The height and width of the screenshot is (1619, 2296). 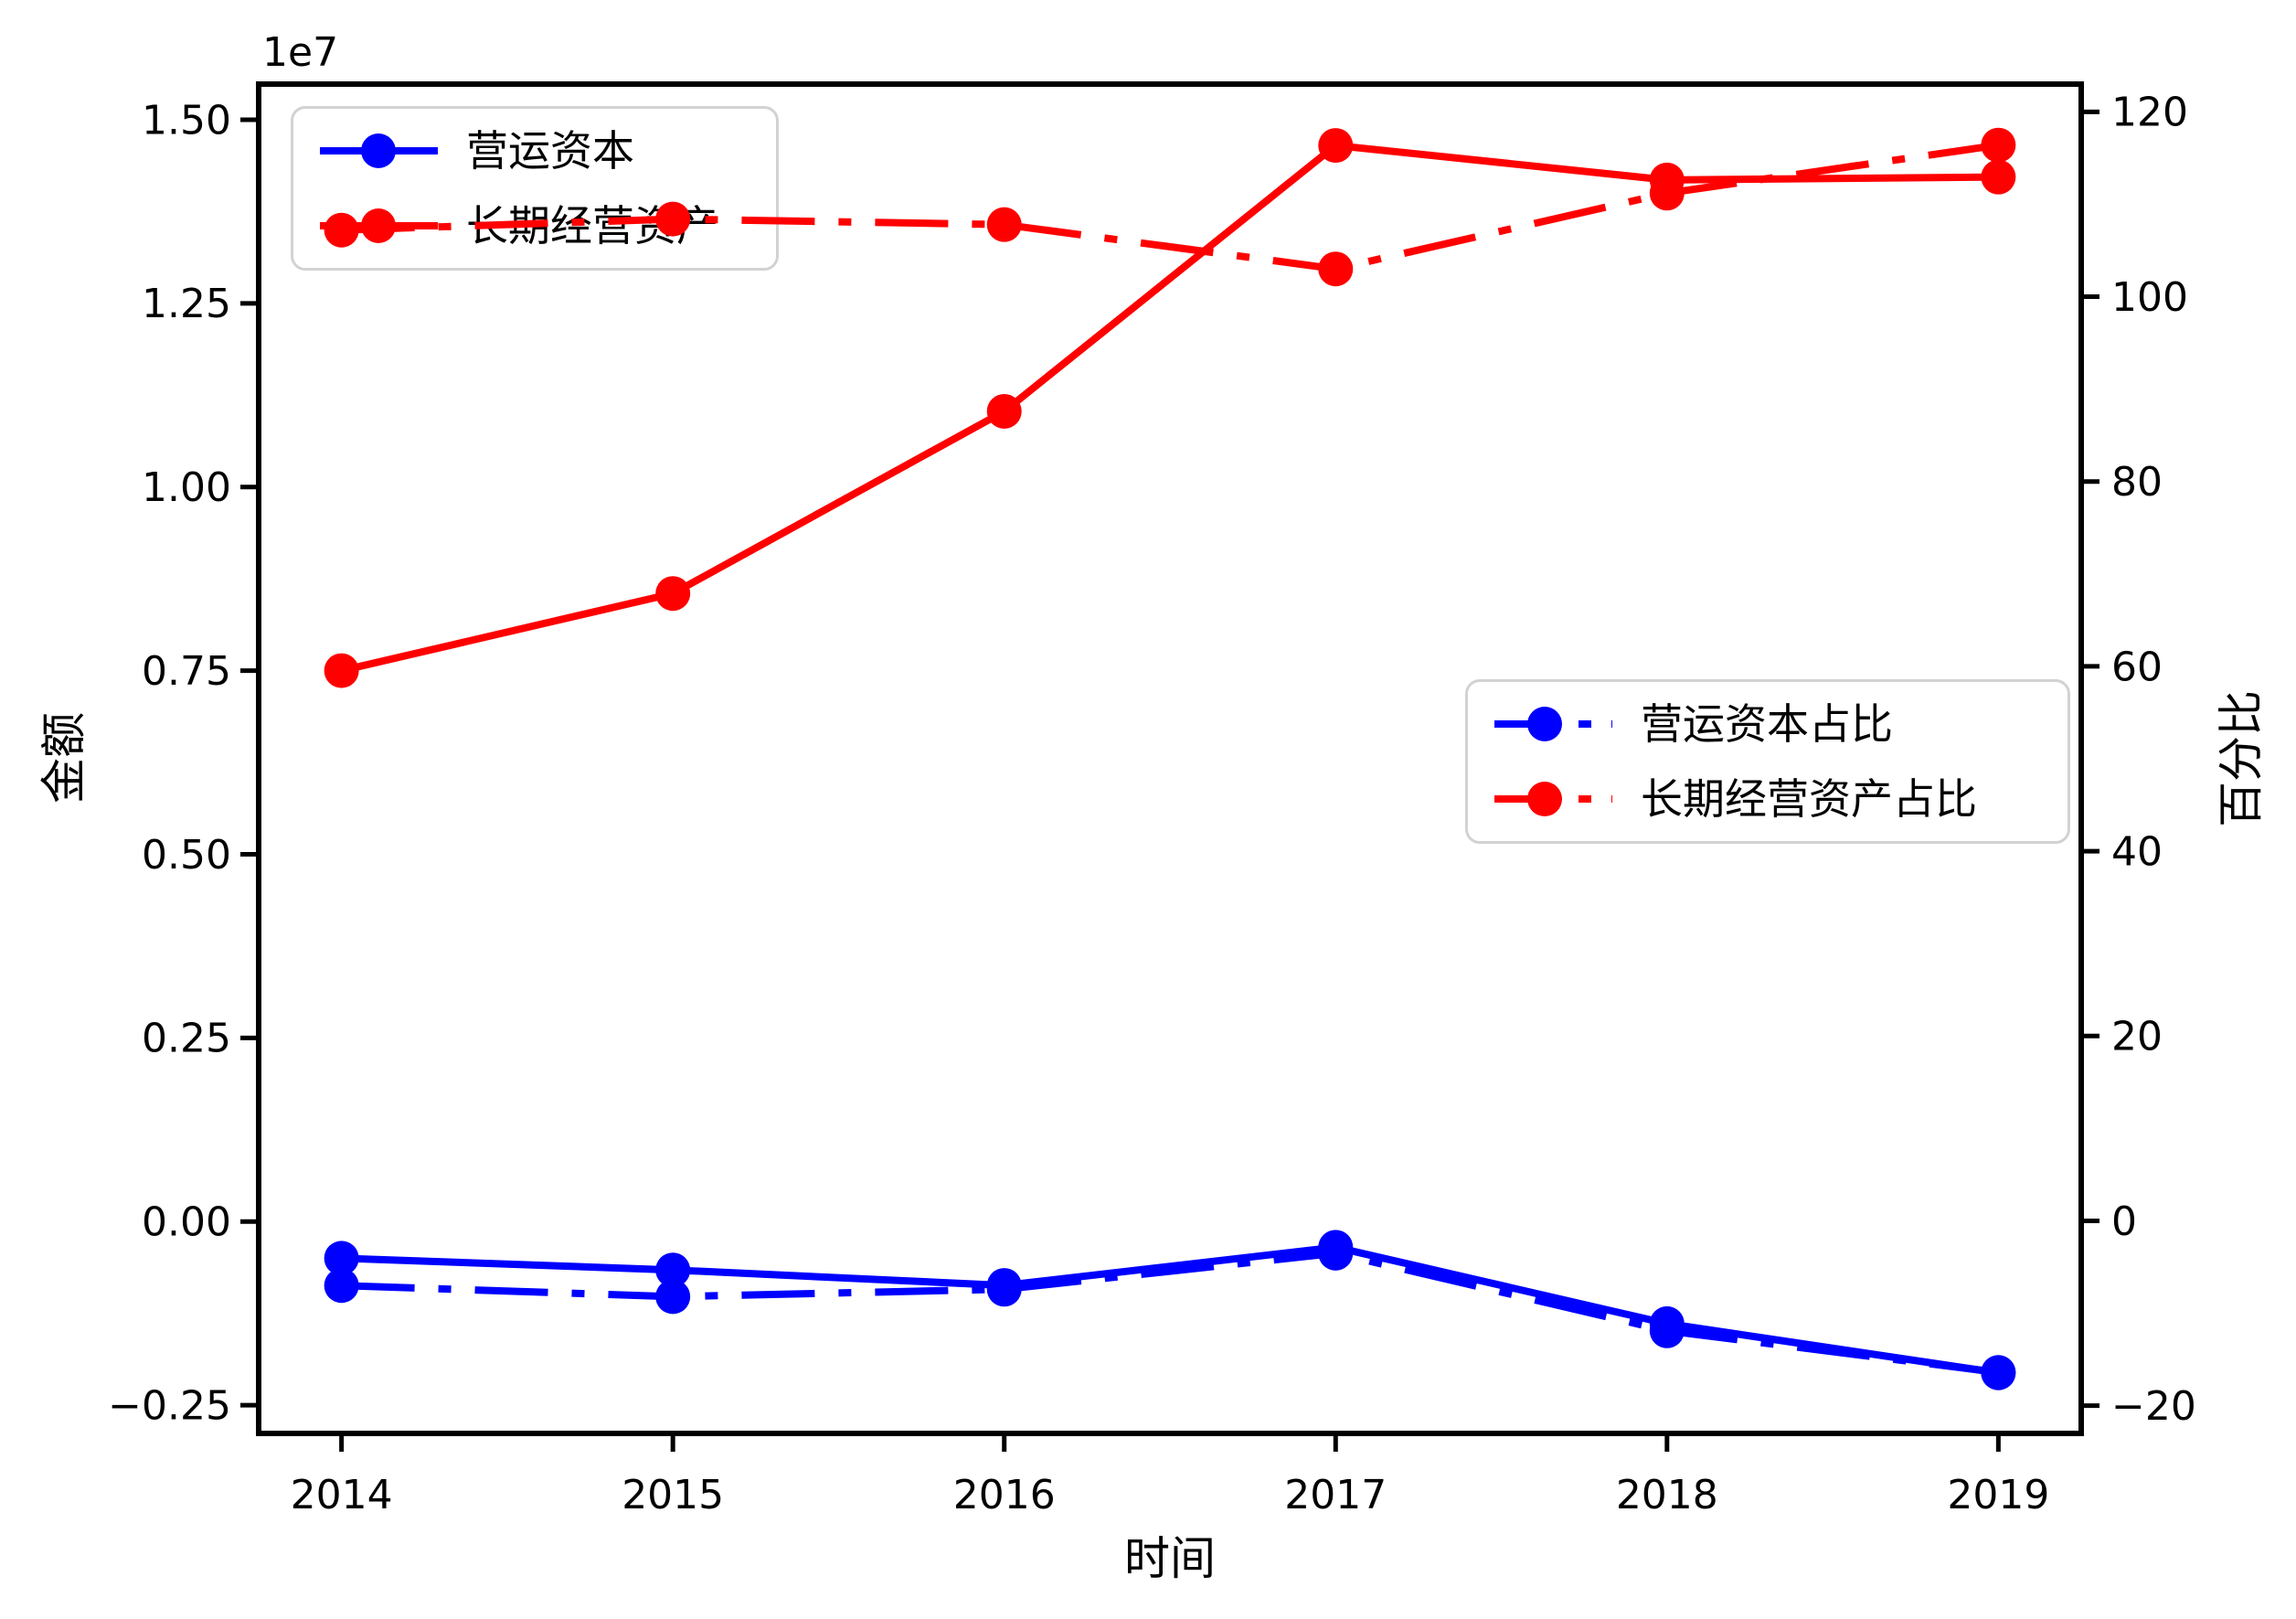 I want to click on y-tick-label-right: 0, so click(x=2124, y=1221).